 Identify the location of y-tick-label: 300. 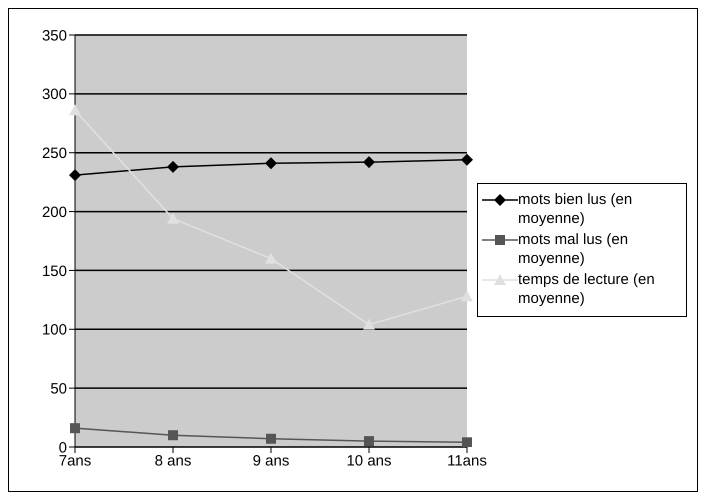
(54, 95).